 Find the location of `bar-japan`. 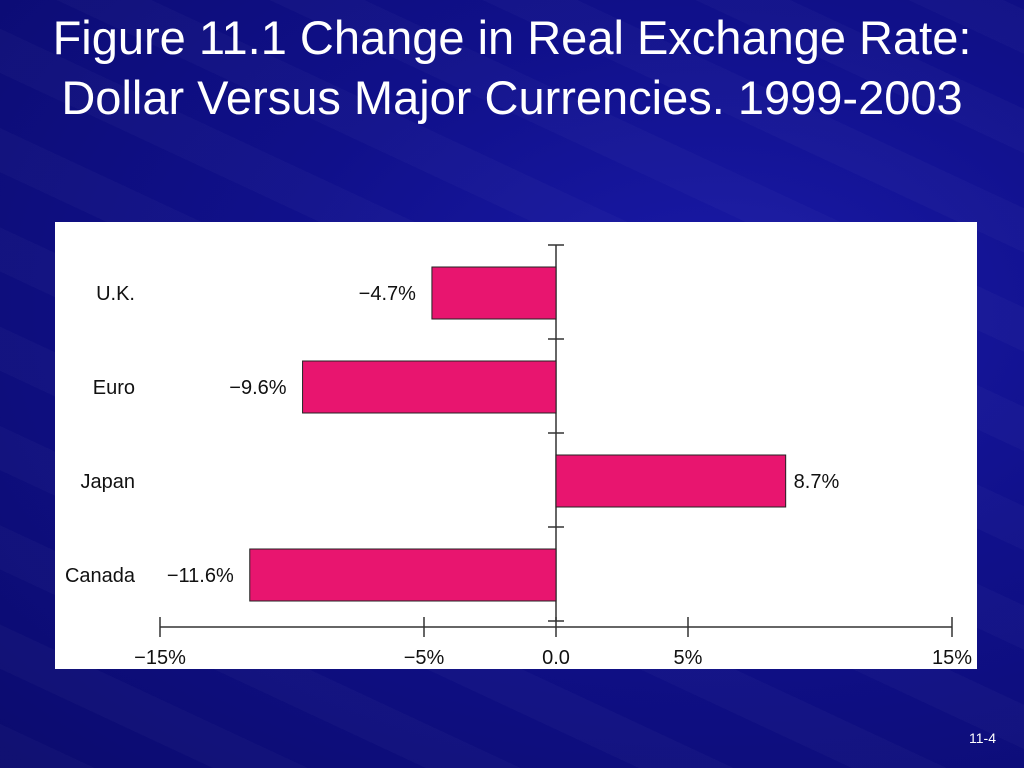

bar-japan is located at coordinates (671, 481).